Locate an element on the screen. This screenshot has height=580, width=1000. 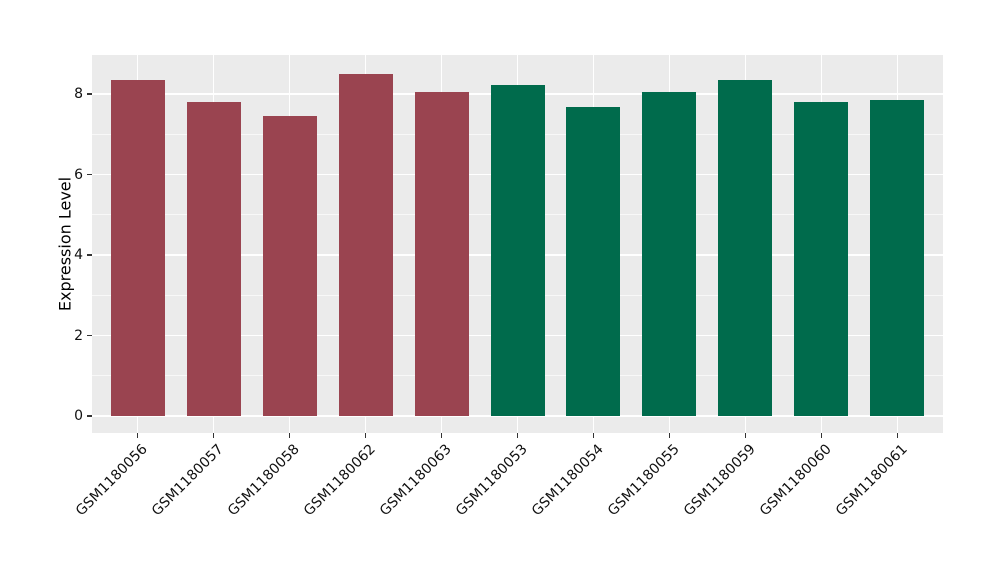
y-tick-label: 2 is located at coordinates (78, 335).